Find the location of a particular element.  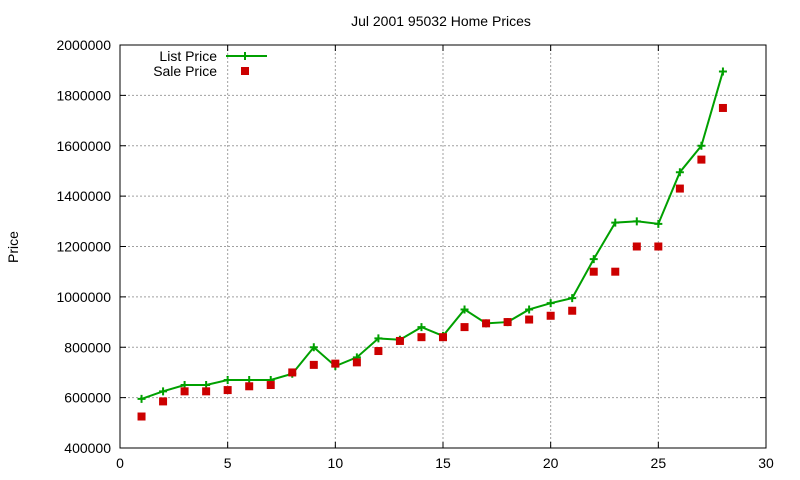

x-tick-label: 20 is located at coordinates (551, 463).